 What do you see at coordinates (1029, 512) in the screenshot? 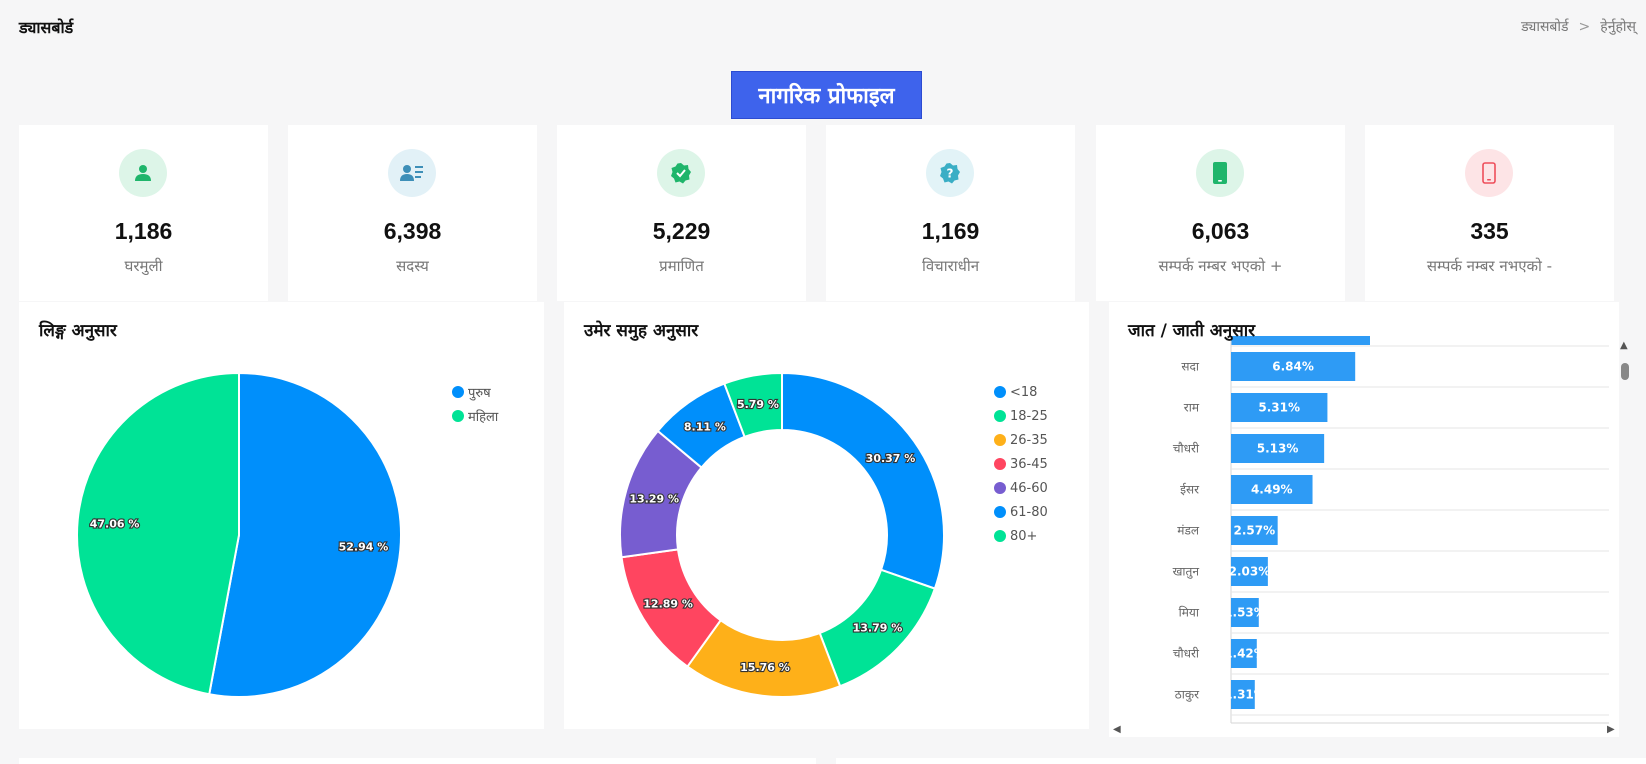
I see `legend-label: 61-80` at bounding box center [1029, 512].